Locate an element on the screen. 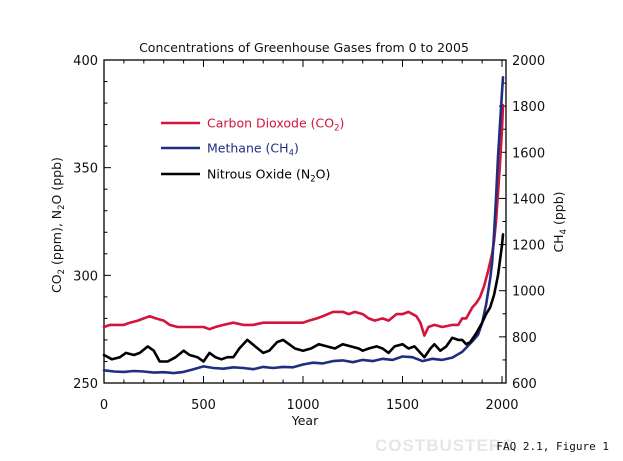  x-tick-label: 500 is located at coordinates (203, 405).